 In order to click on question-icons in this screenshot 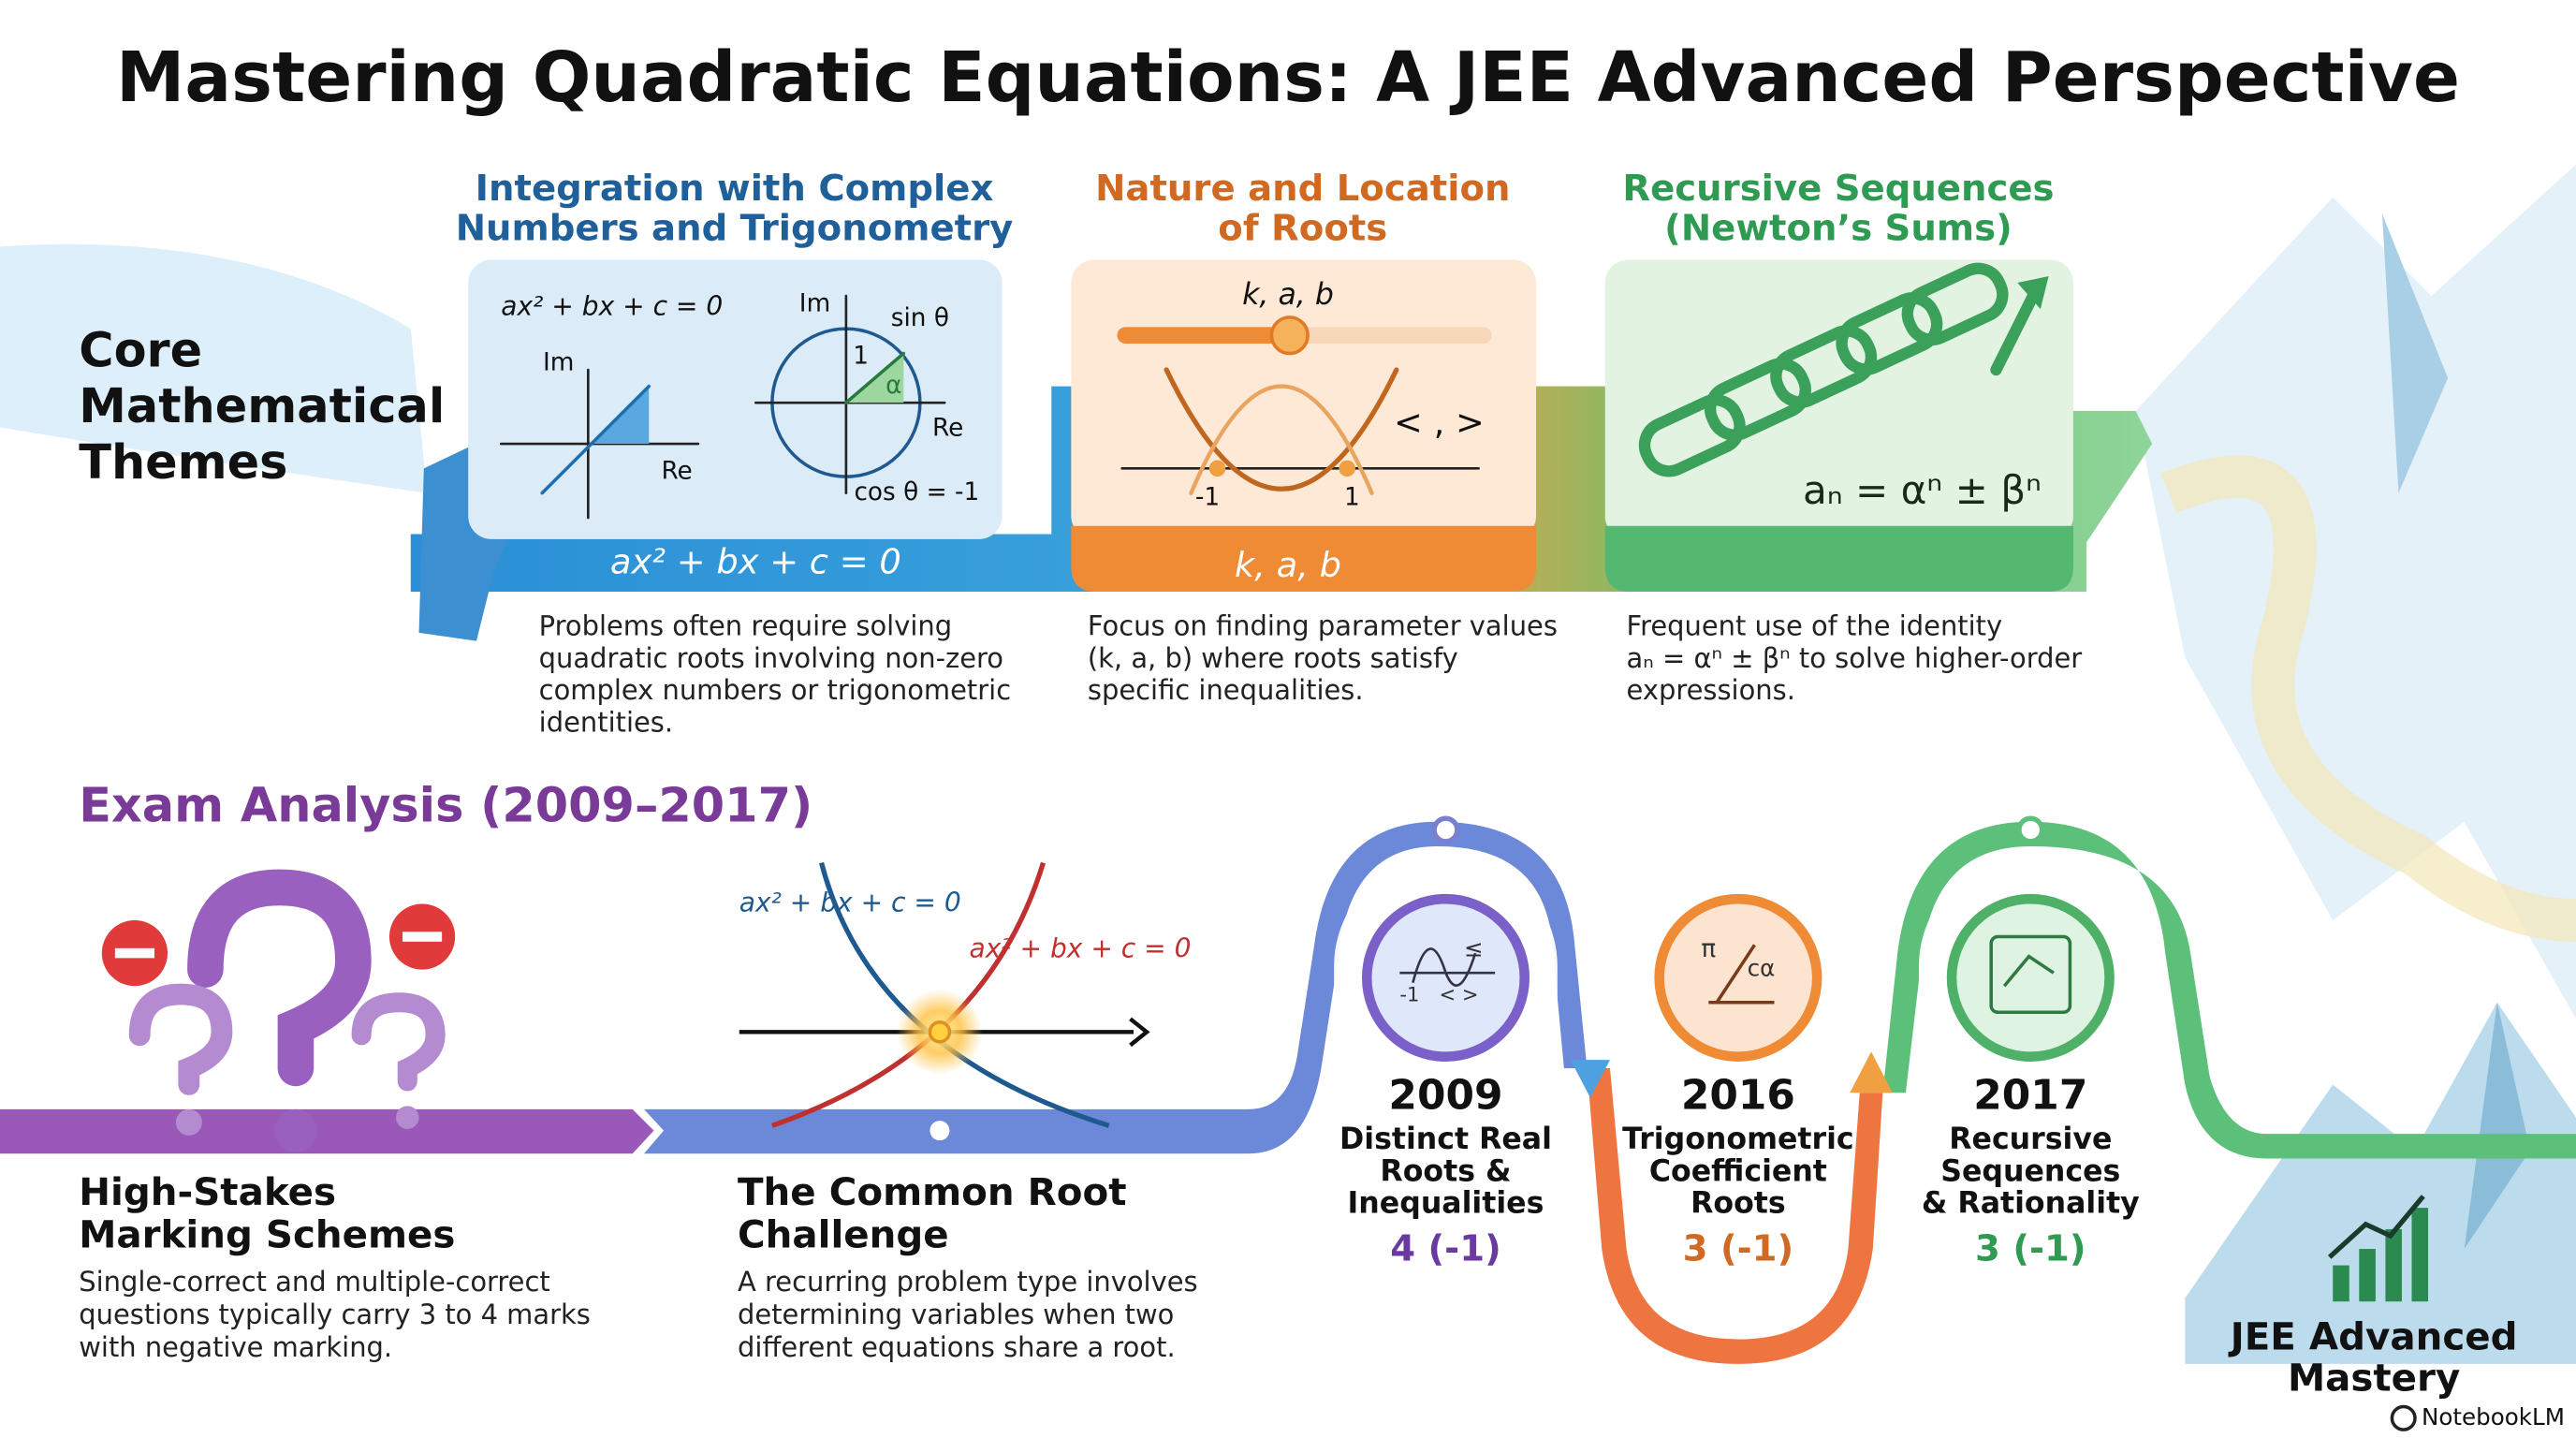, I will do `click(278, 1010)`.